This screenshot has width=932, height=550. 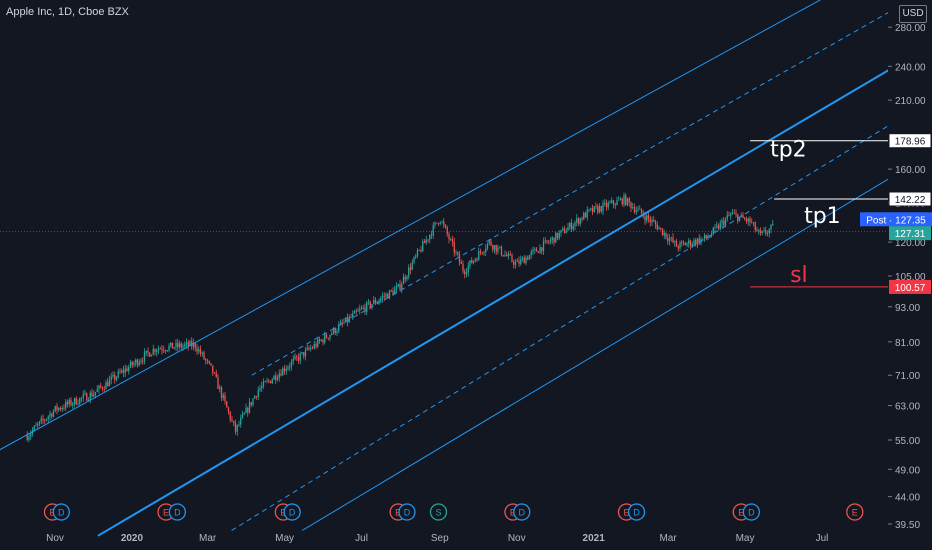 I want to click on y-tick-label-14: 280.00, so click(x=910, y=28).